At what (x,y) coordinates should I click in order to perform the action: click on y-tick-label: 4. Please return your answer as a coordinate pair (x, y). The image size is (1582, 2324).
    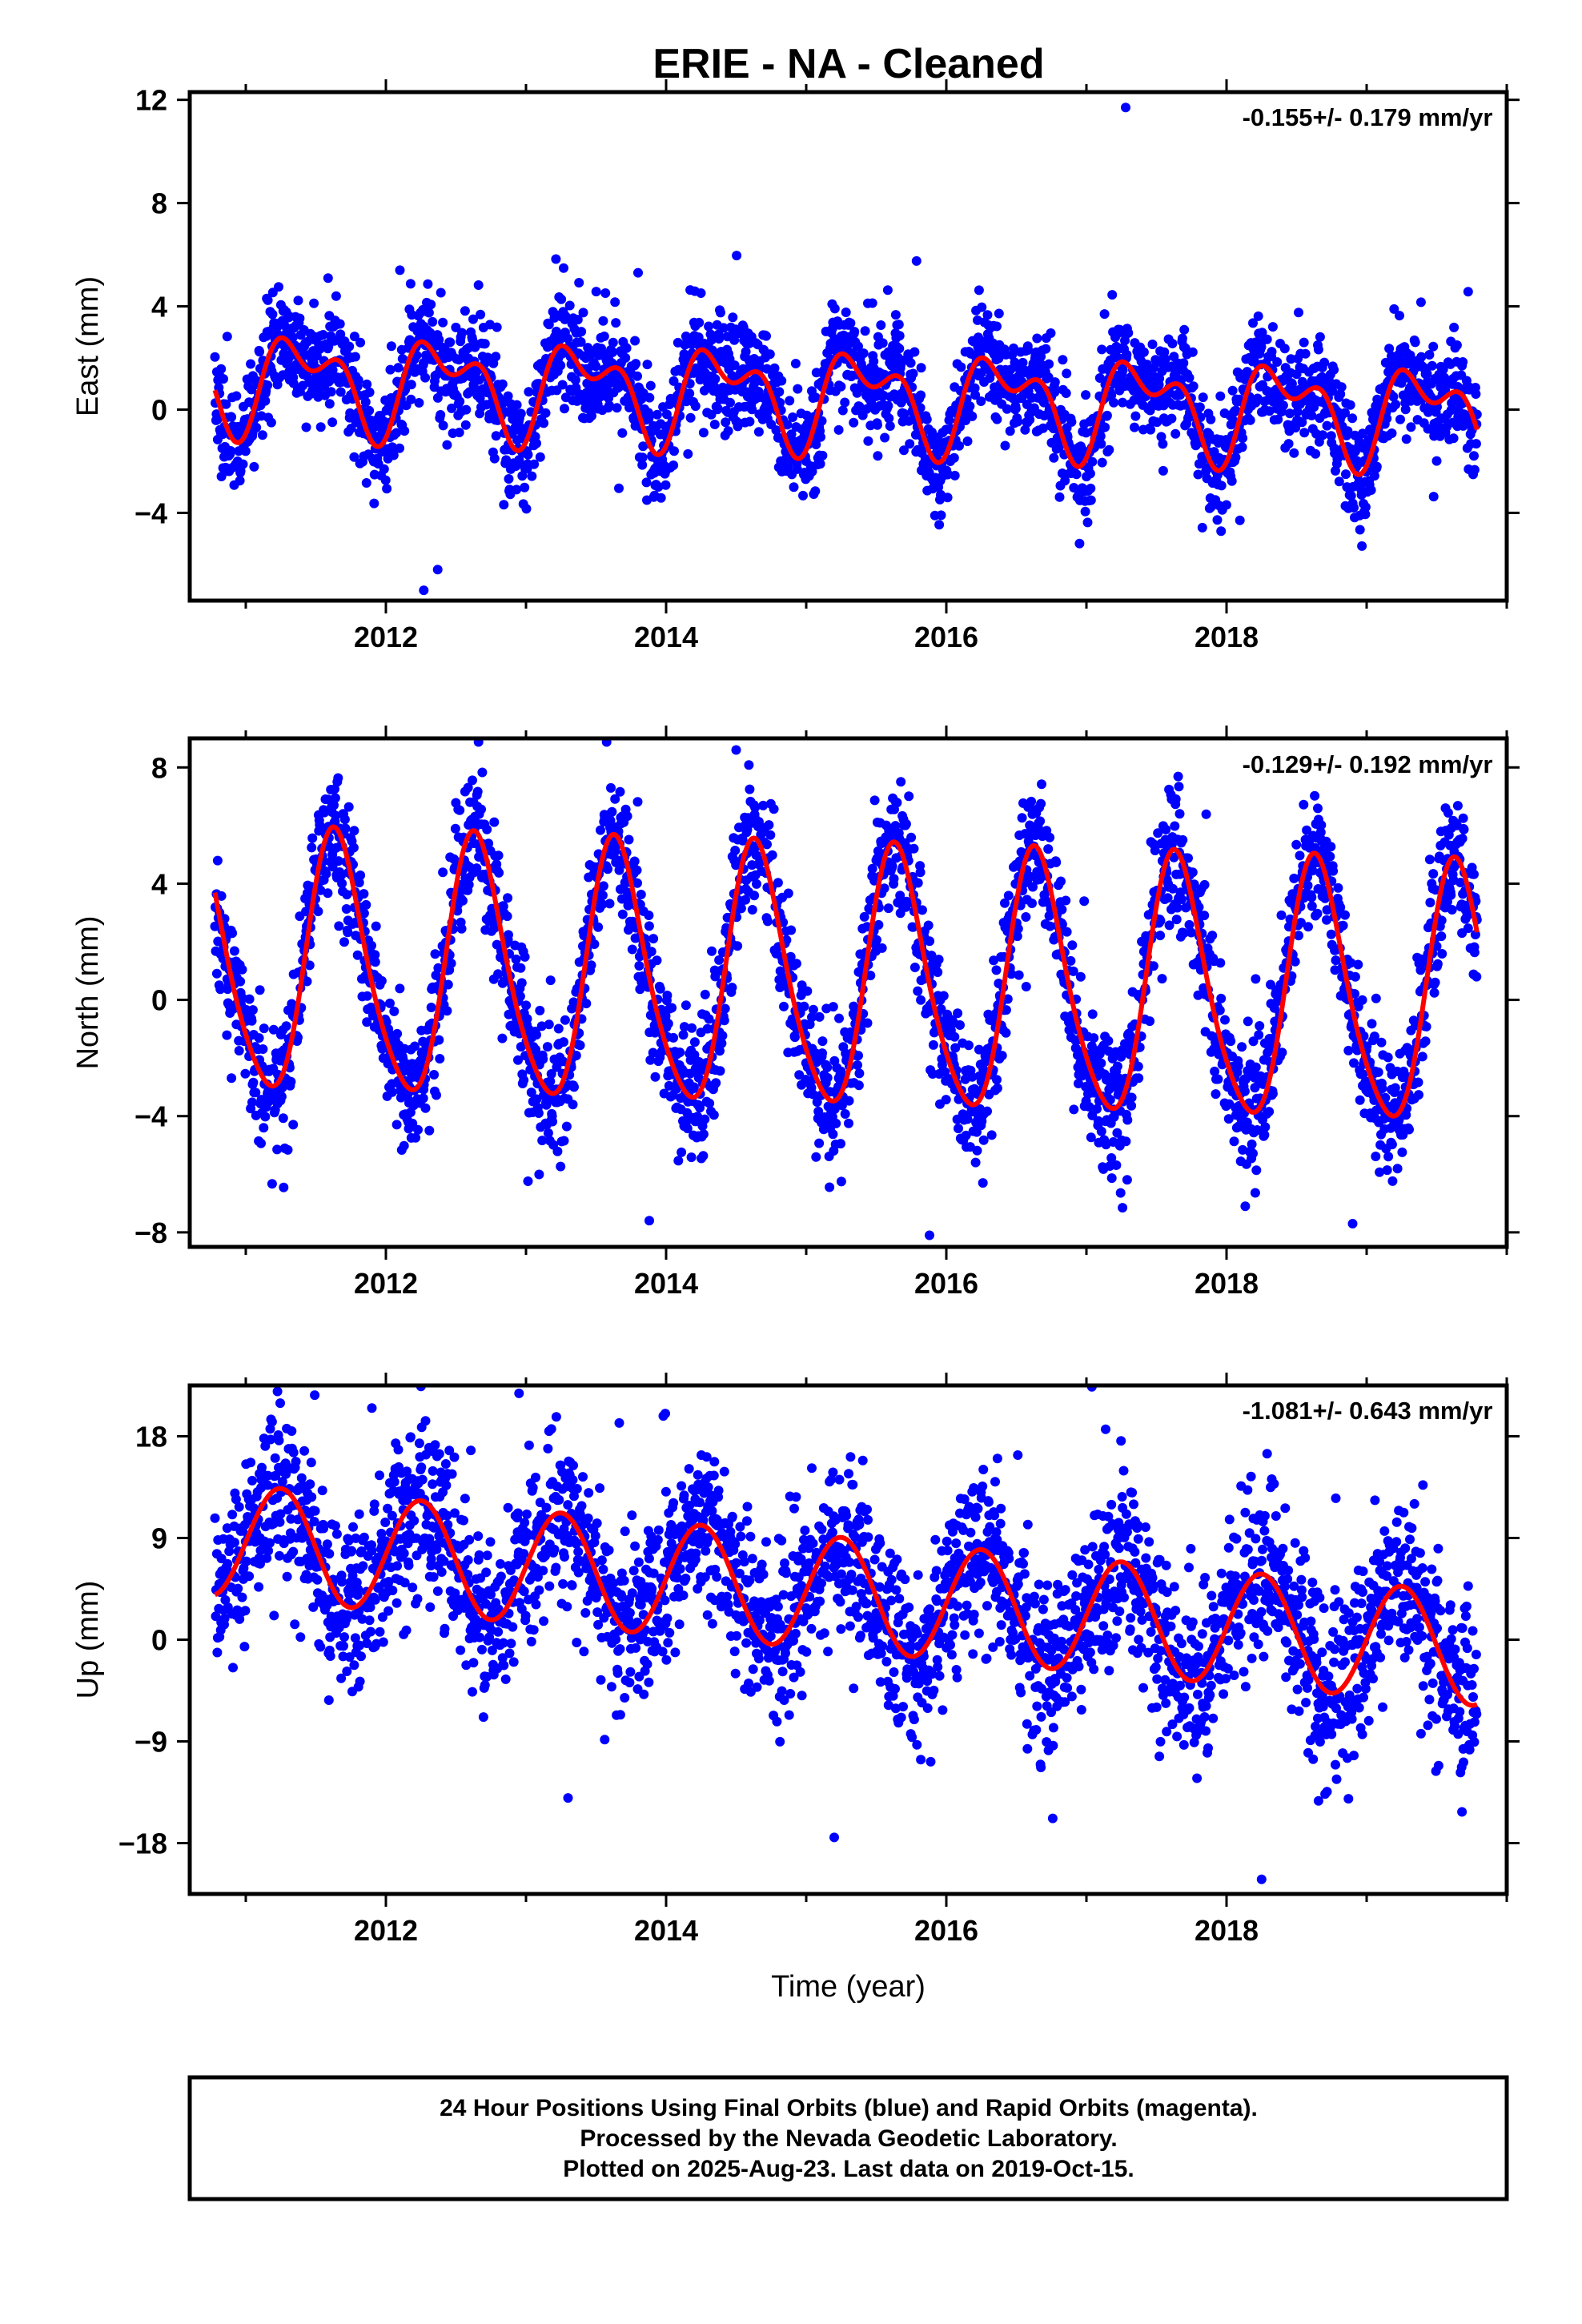
    Looking at the image, I should click on (159, 307).